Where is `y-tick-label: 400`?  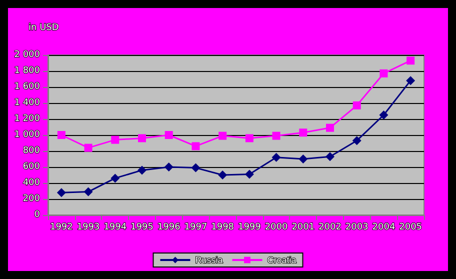 y-tick-label: 400 is located at coordinates (31, 183).